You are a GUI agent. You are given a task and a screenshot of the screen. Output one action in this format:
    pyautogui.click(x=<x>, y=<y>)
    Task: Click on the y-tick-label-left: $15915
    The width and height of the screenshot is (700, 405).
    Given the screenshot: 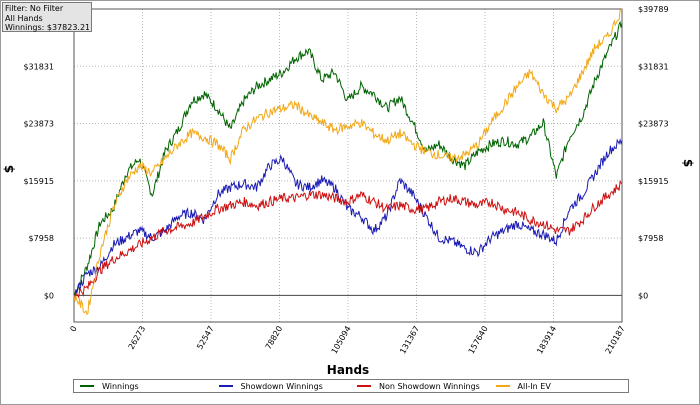 What is the action you would take?
    pyautogui.click(x=38, y=181)
    